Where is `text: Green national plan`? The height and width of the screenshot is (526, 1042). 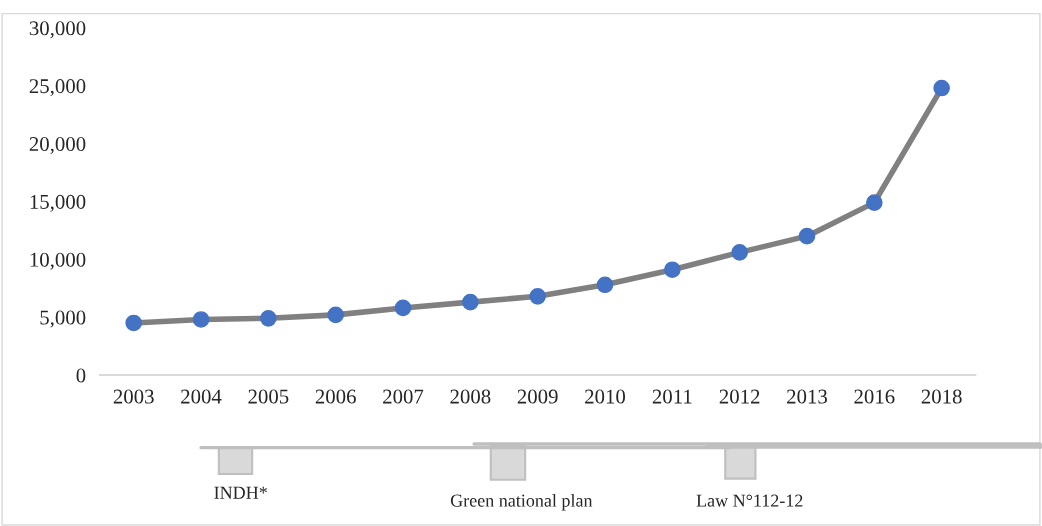
text: Green national plan is located at coordinates (521, 502).